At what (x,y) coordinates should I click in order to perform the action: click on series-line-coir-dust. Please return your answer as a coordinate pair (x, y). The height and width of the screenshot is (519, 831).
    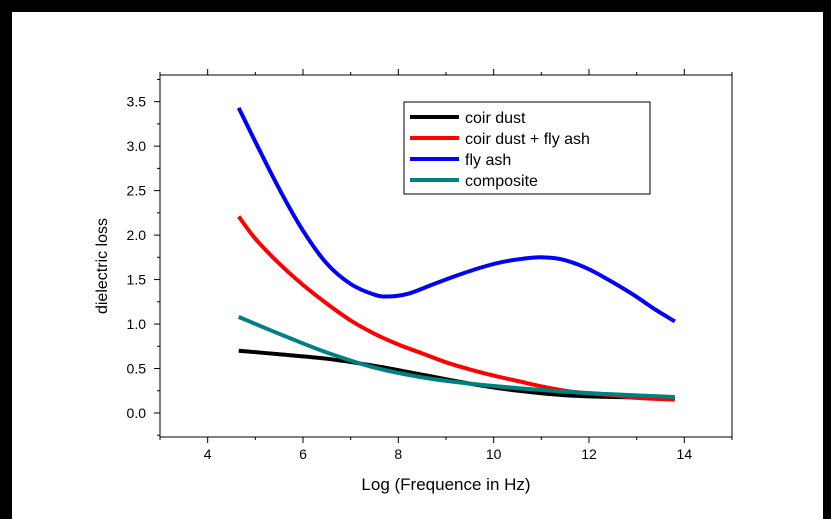
    Looking at the image, I should click on (456, 374).